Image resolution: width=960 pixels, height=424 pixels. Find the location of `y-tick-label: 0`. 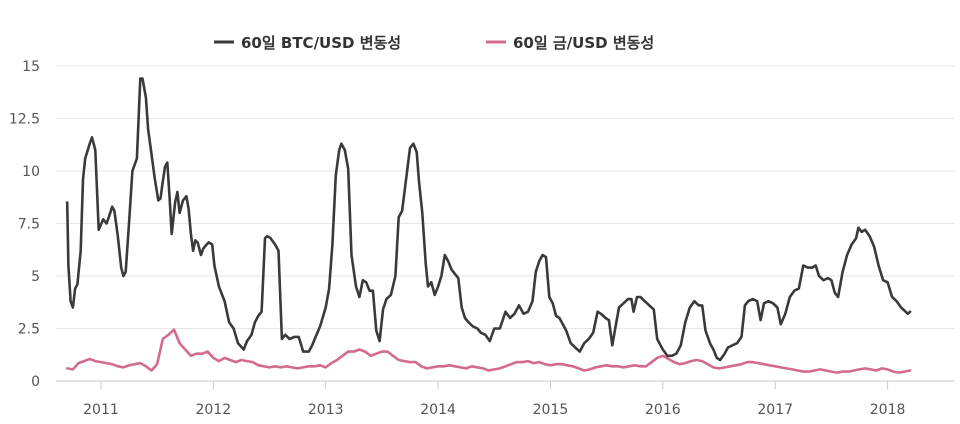

y-tick-label: 0 is located at coordinates (35, 382).